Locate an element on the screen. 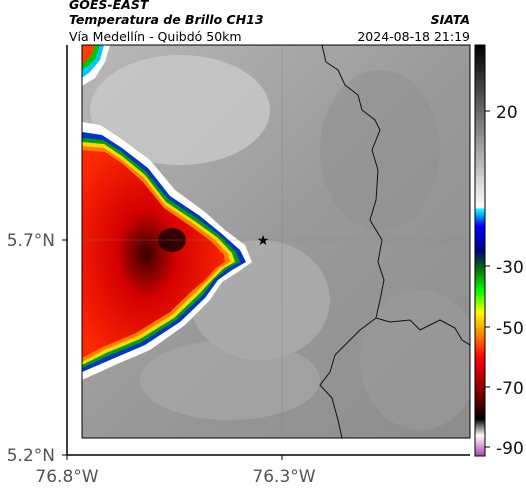 The width and height of the screenshot is (526, 491). colorbar-label: -30 is located at coordinates (510, 268).